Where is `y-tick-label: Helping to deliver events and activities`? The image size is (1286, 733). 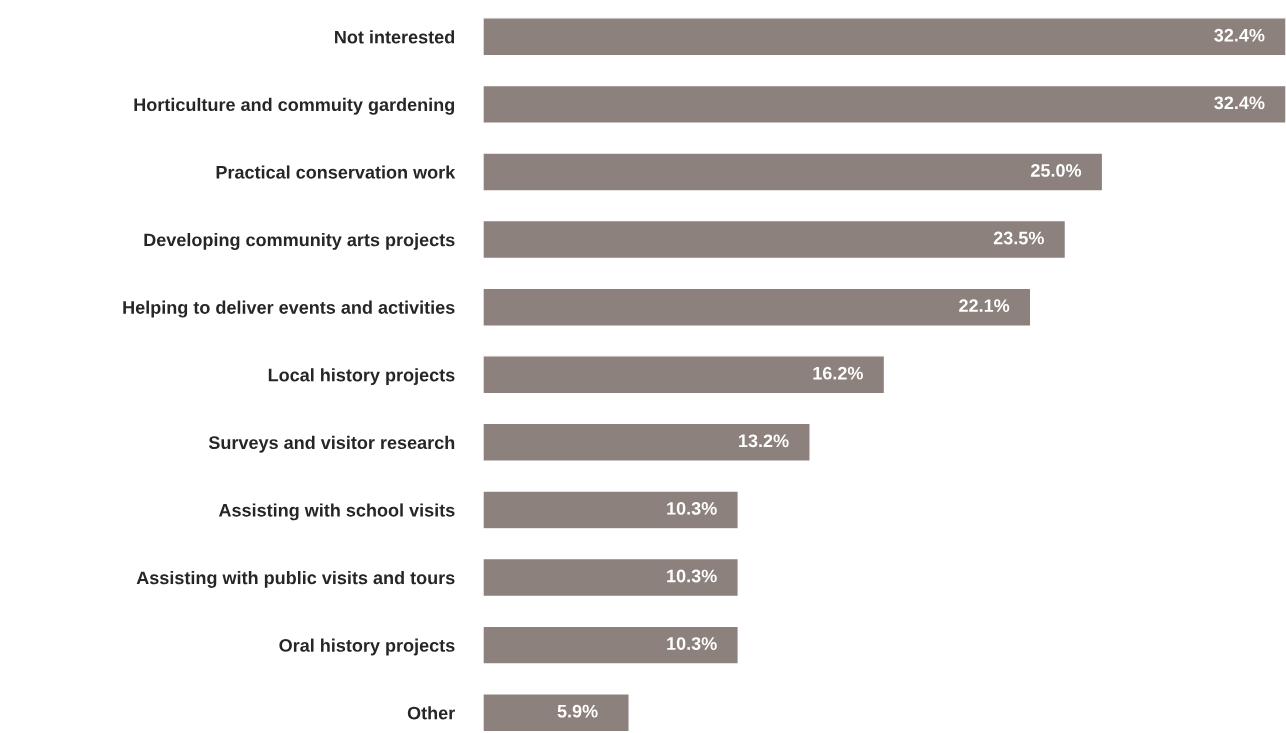 y-tick-label: Helping to deliver events and activities is located at coordinates (289, 309).